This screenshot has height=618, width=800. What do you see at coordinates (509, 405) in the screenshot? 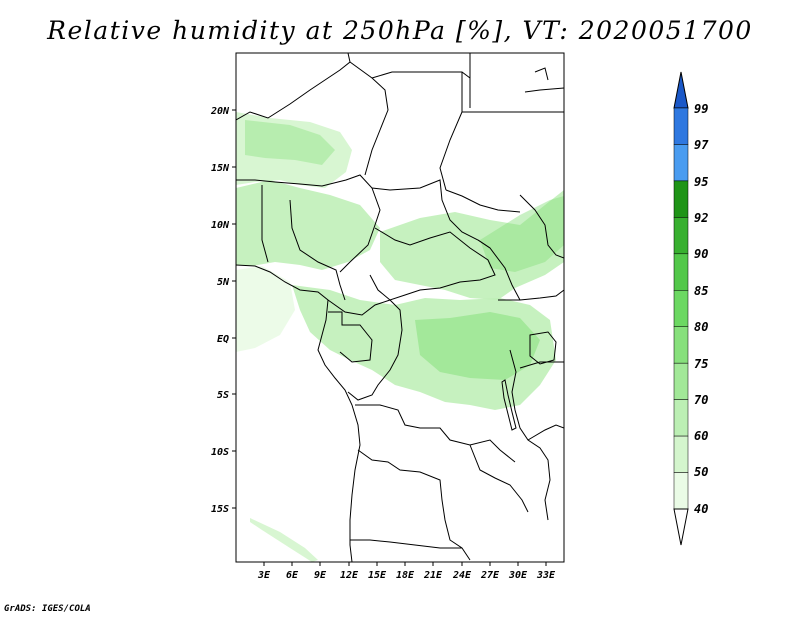
I see `lake-tanganyika` at bounding box center [509, 405].